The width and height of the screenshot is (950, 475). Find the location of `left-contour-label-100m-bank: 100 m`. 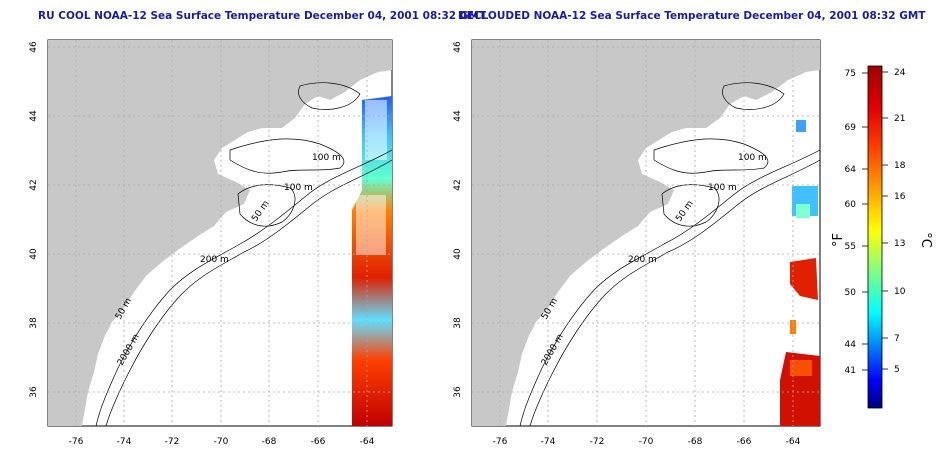

left-contour-label-100m-bank: 100 m is located at coordinates (298, 188).